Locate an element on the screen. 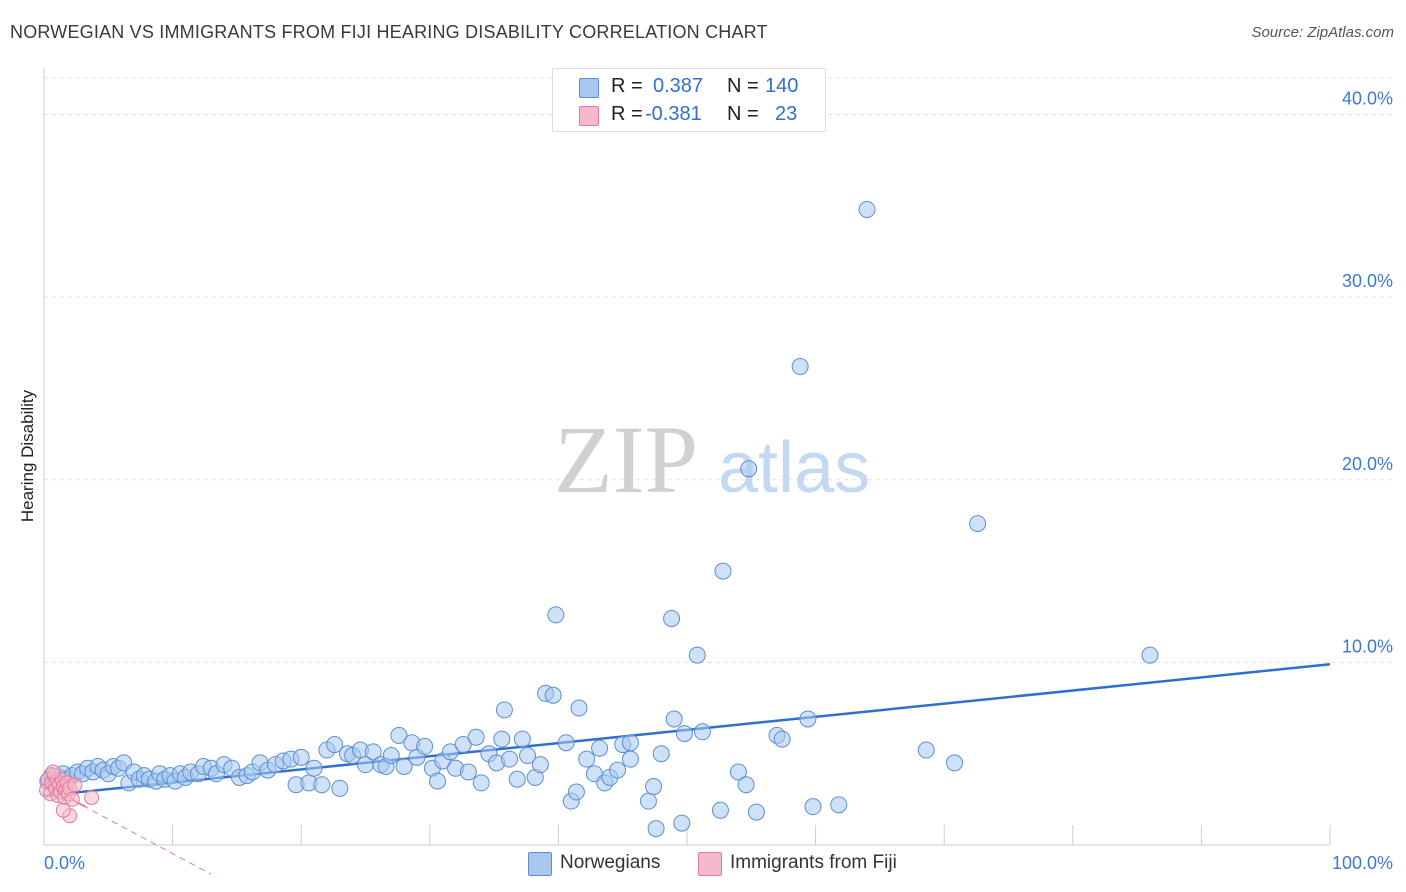 This screenshot has height=892, width=1406. y-tick-label: 10.0% is located at coordinates (1367, 646).